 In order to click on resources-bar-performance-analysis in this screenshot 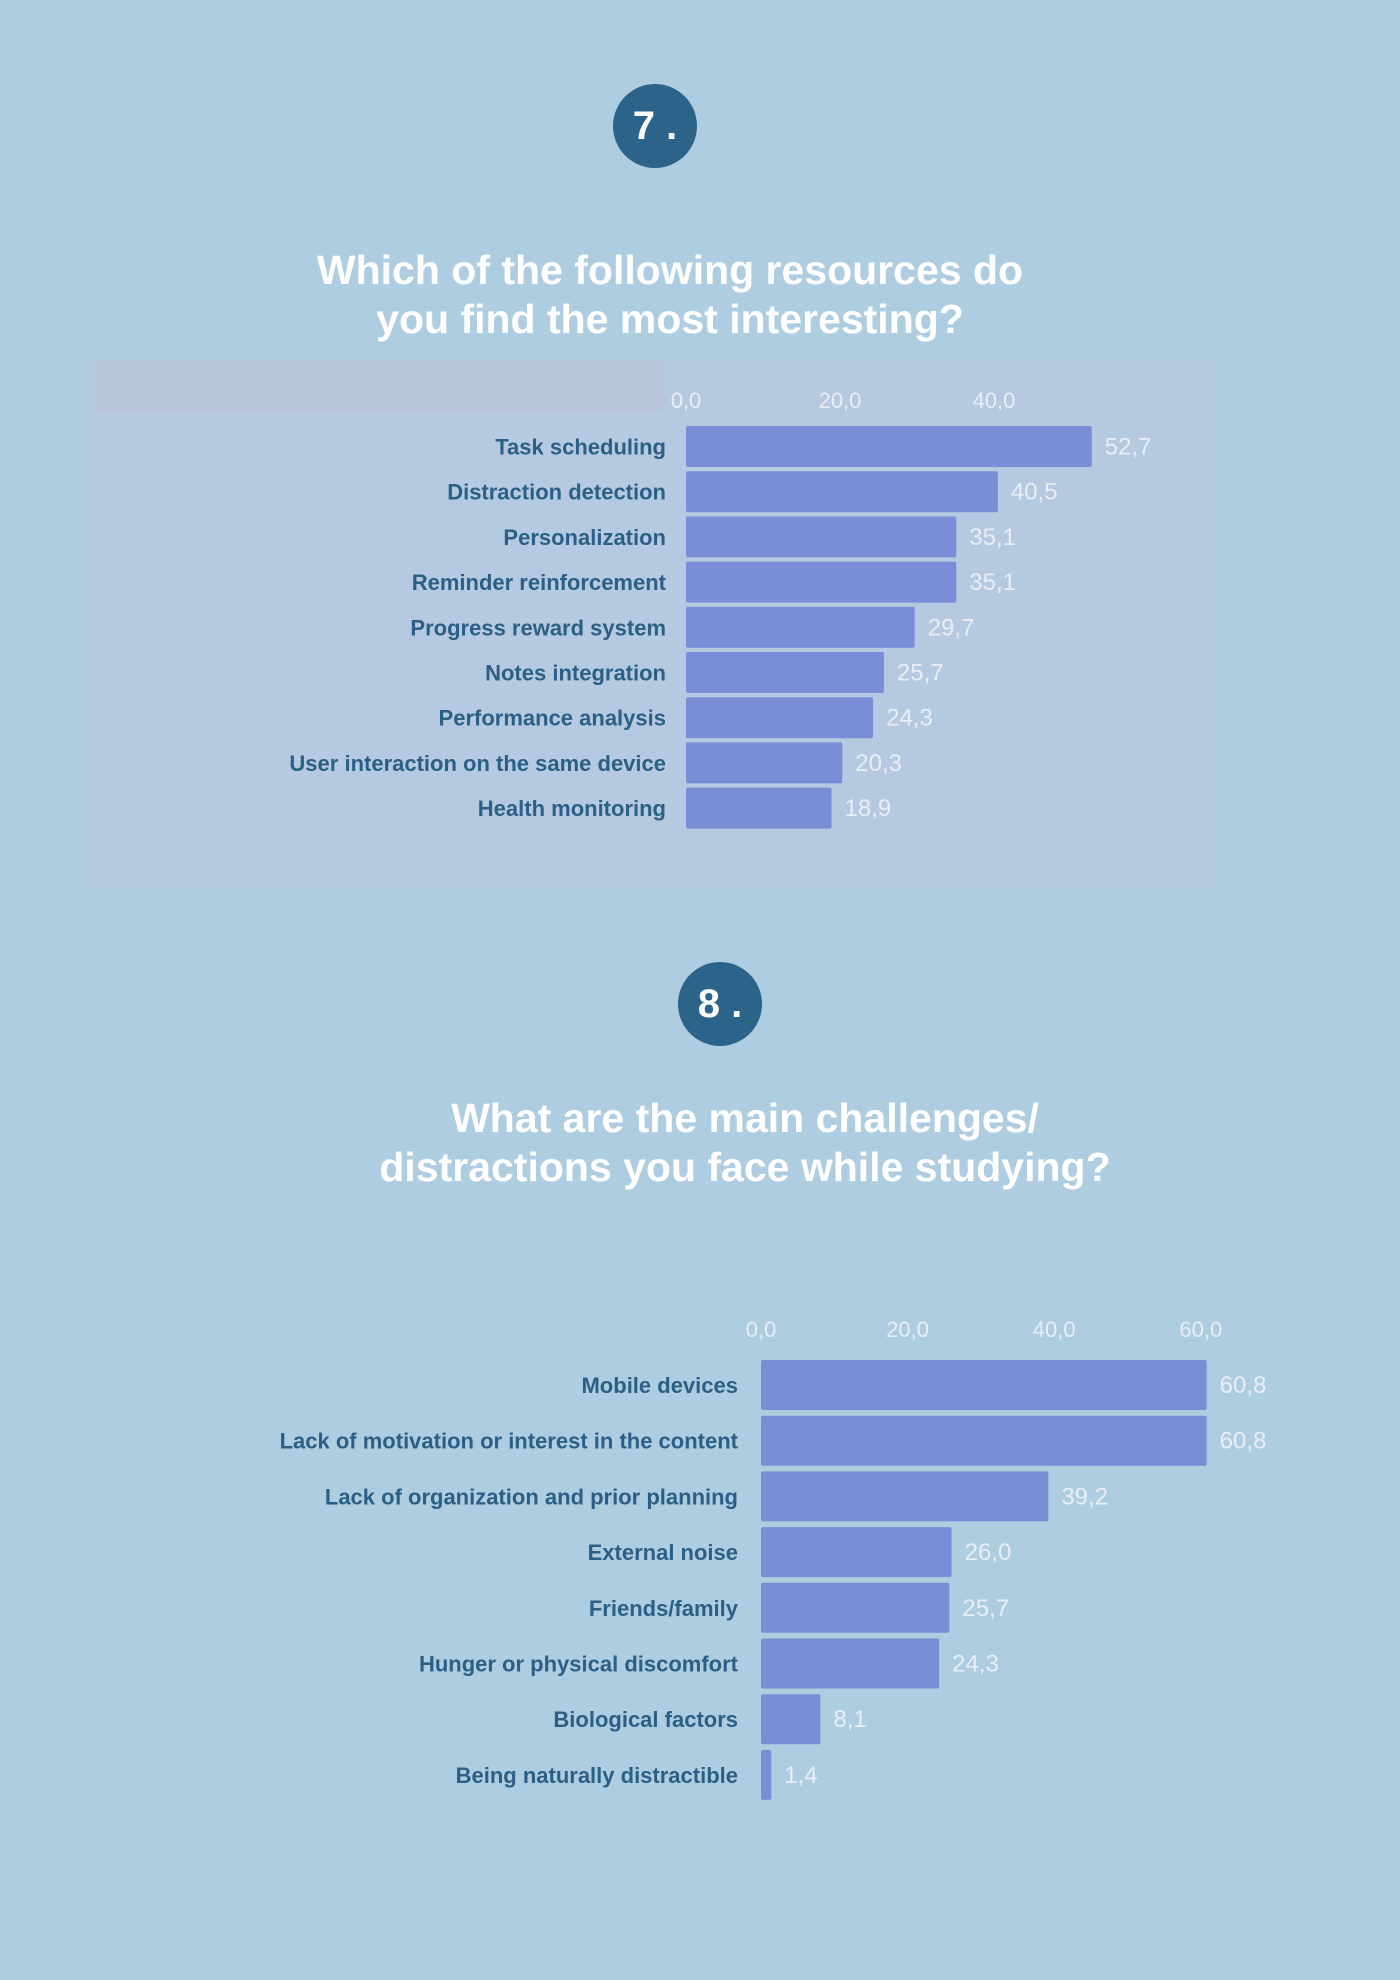, I will do `click(780, 718)`.